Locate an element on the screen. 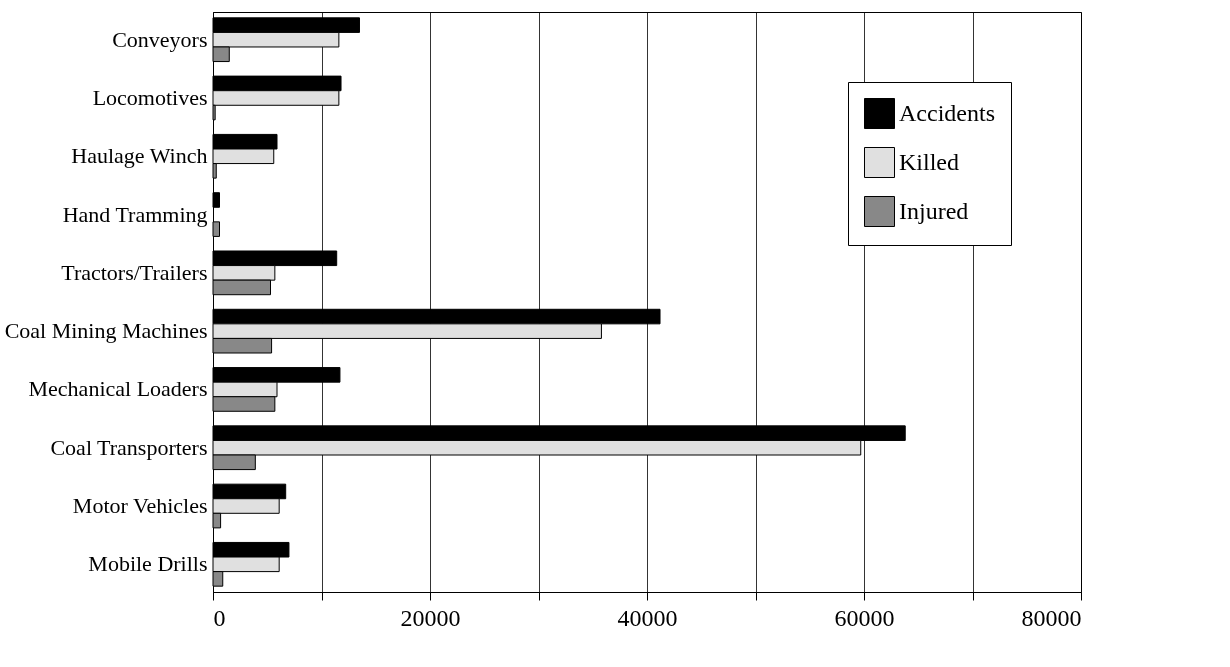 Image resolution: width=1230 pixels, height=667 pixels. legend-label: Accidents is located at coordinates (947, 112).